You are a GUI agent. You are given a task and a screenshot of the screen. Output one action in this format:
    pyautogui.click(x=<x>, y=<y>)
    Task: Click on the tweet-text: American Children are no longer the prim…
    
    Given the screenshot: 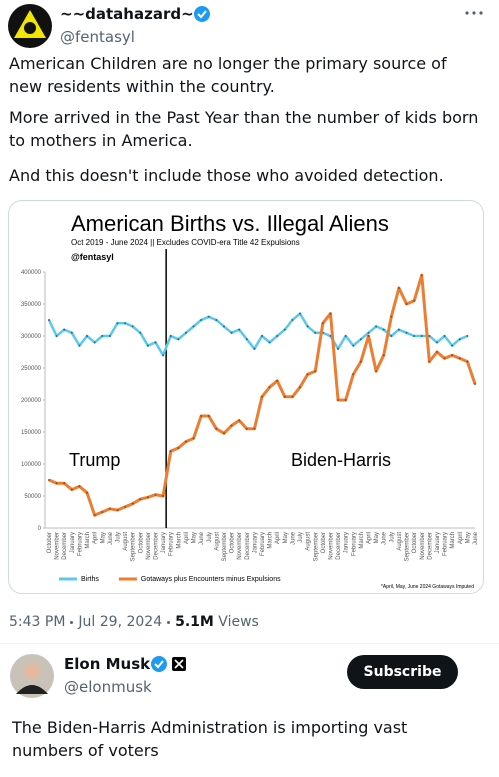 What is the action you would take?
    pyautogui.click(x=228, y=75)
    